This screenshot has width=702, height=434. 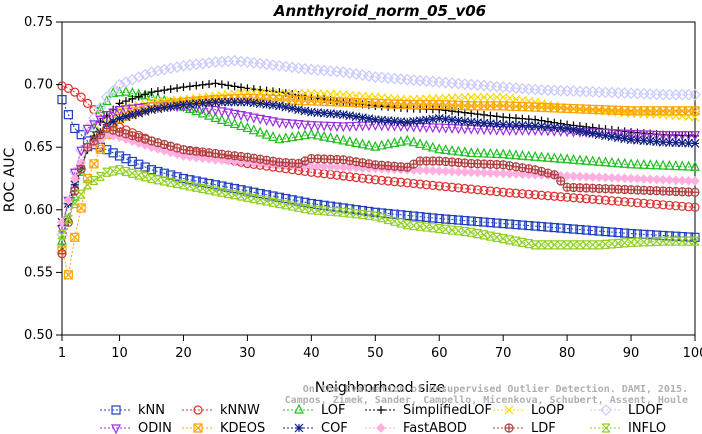 I want to click on data-point-inflo-k3, so click(x=75, y=203).